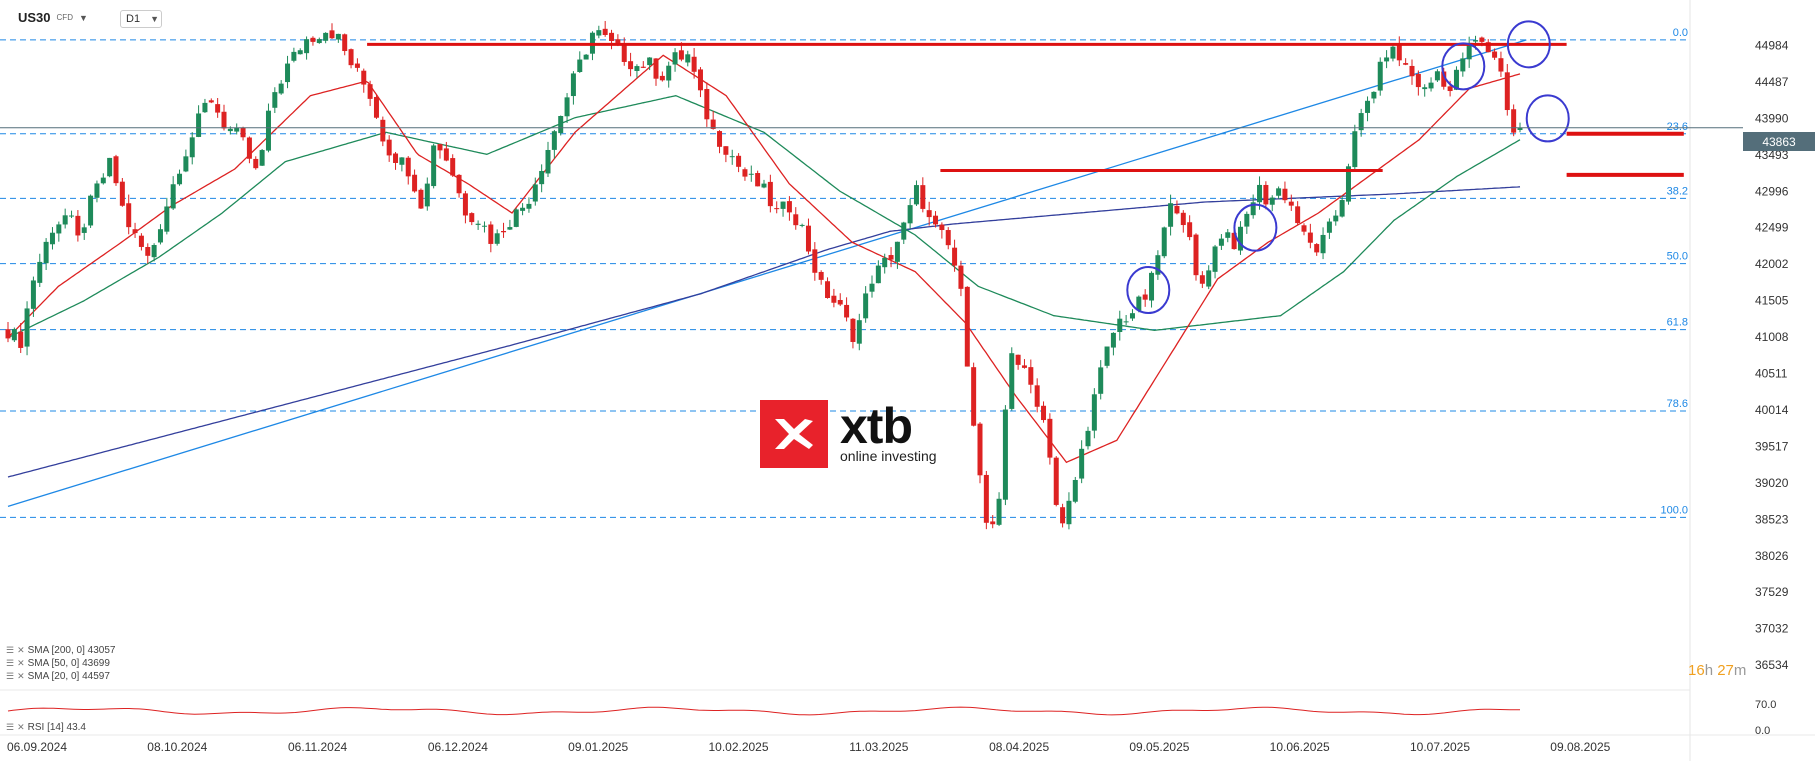  What do you see at coordinates (60, 650) in the screenshot?
I see `legend-sma-200: ☰ ✕ SMA [200, 0] 43057` at bounding box center [60, 650].